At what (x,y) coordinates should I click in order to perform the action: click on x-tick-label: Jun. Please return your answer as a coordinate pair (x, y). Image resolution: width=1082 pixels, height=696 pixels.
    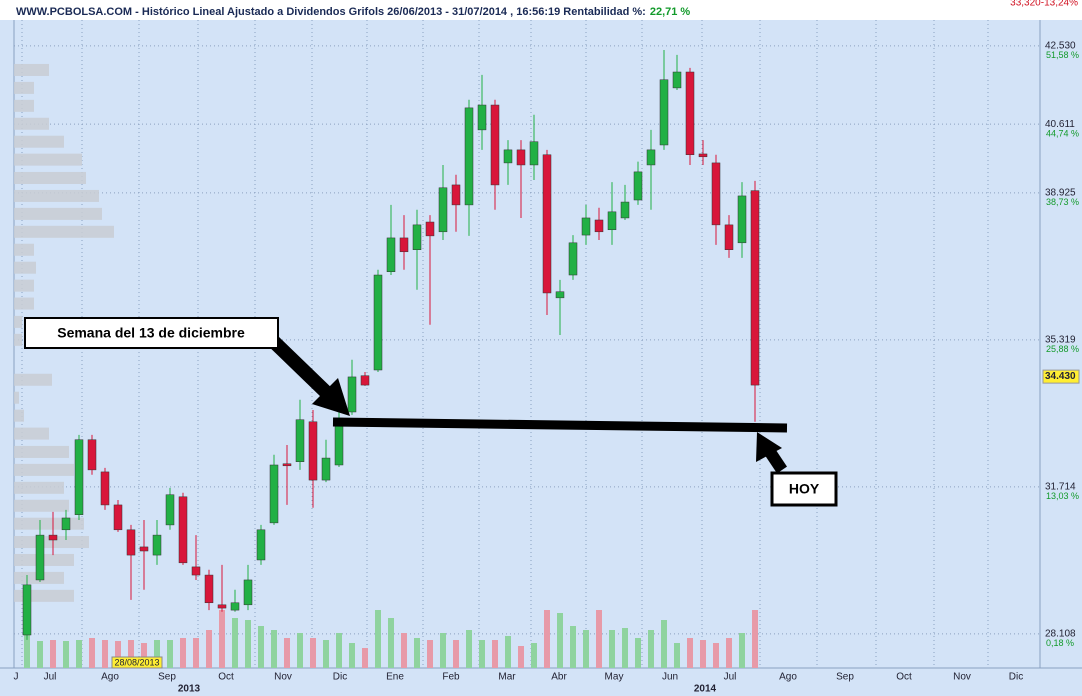
    Looking at the image, I should click on (670, 677).